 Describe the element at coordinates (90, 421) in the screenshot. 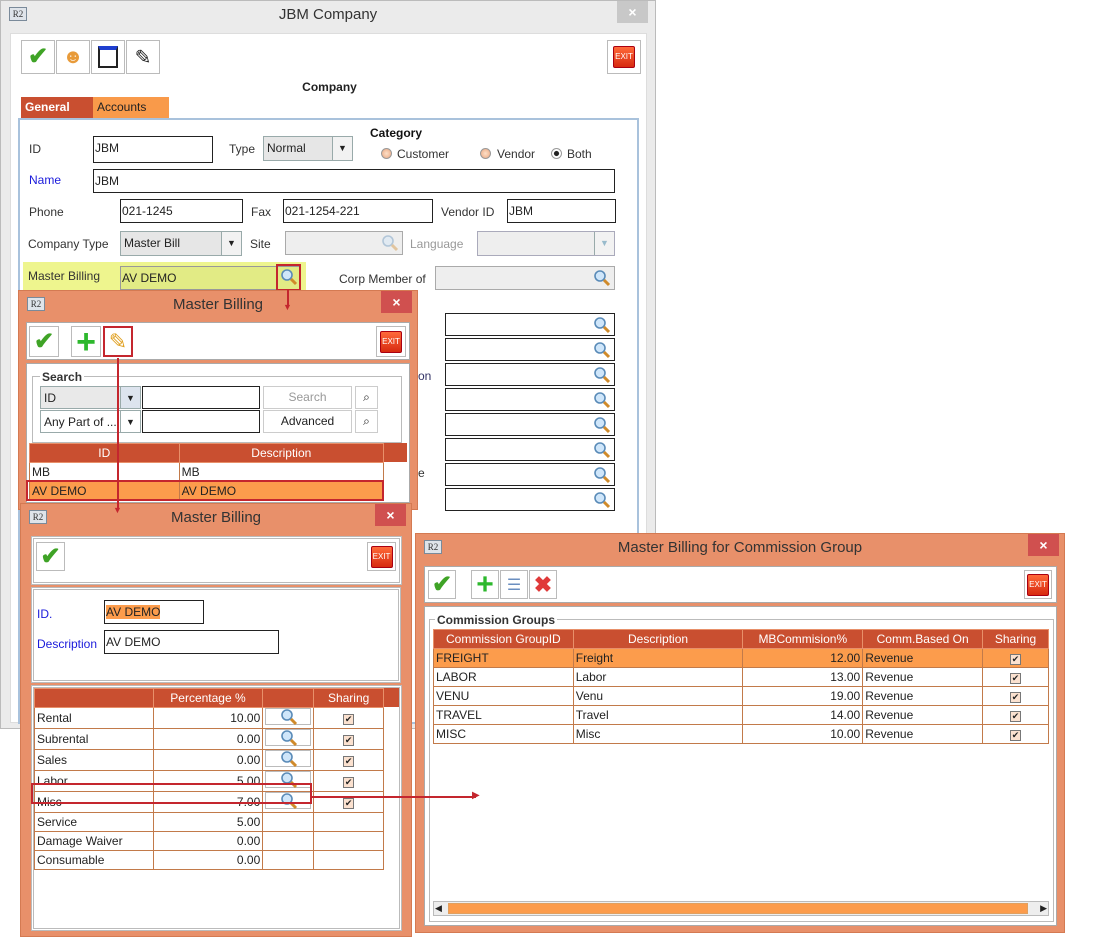

I see `match-select: Any Part of ... ▼` at that location.